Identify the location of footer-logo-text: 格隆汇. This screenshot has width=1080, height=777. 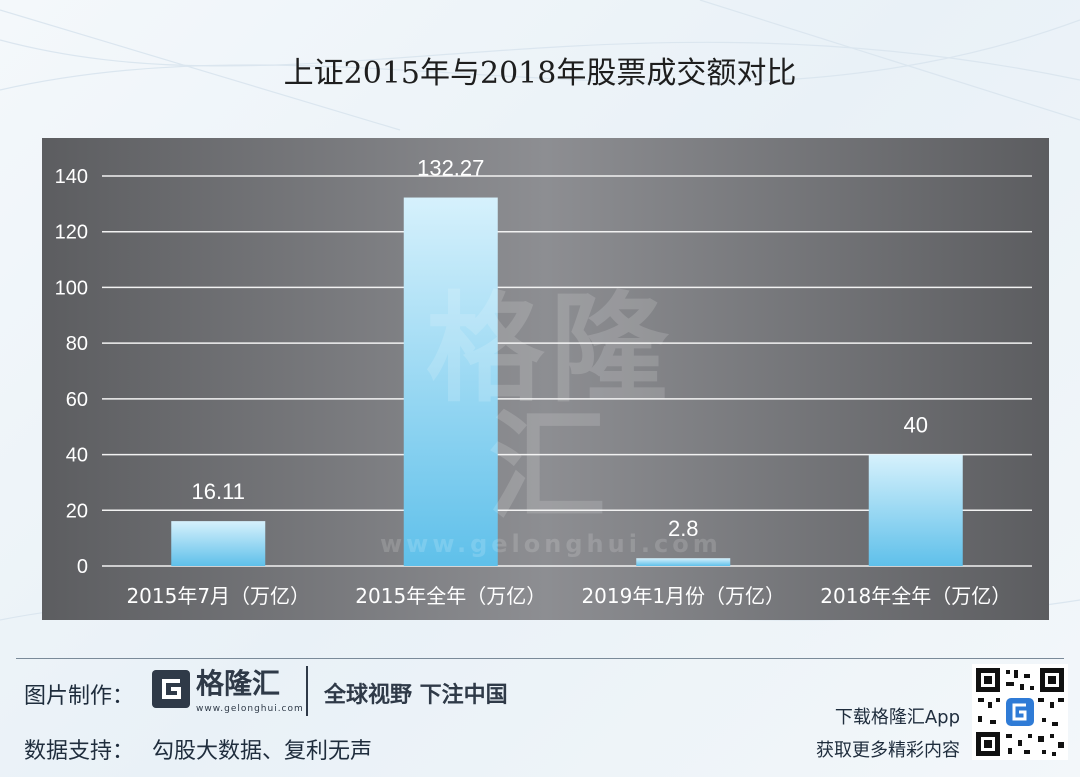
(238, 683).